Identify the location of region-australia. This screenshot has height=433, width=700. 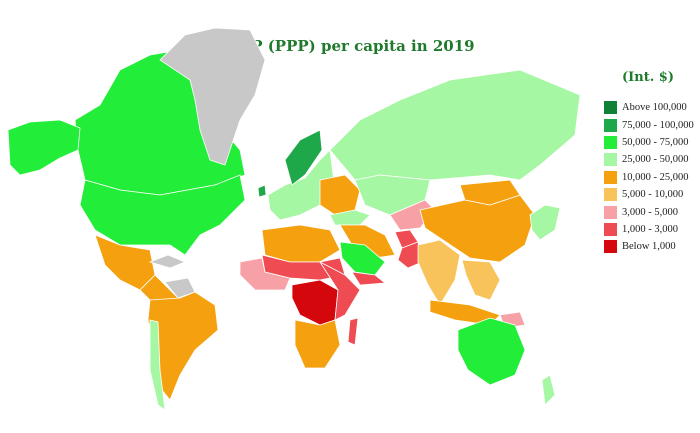
(491, 351).